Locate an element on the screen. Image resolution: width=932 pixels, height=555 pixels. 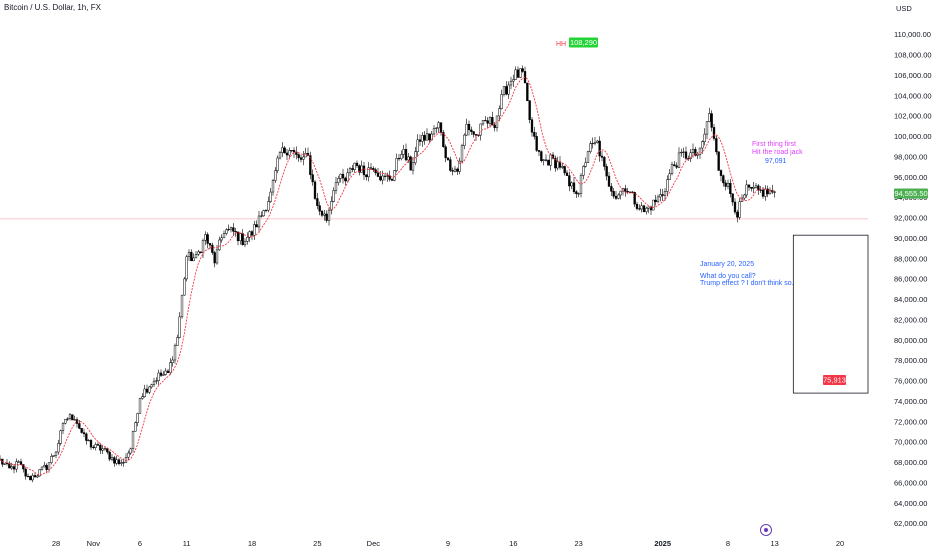
note-blue-line2: Trump effect ? I don't think so. is located at coordinates (747, 283).